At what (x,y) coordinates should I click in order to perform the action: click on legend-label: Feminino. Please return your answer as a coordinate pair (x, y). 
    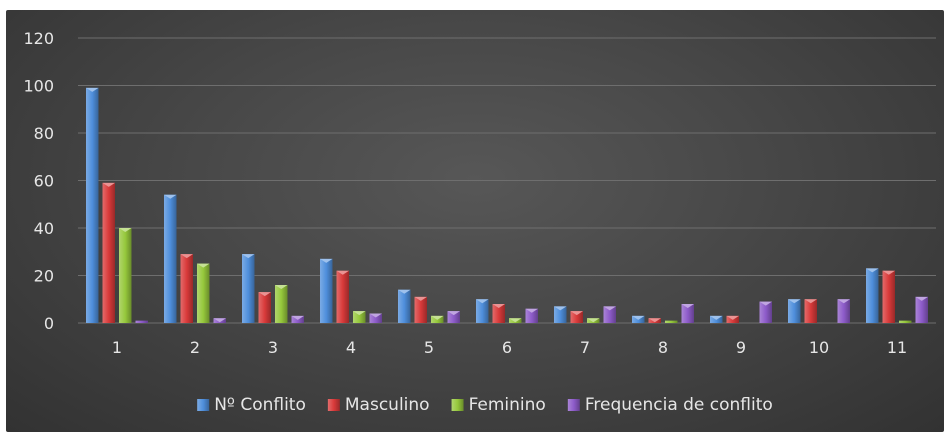
    Looking at the image, I should click on (507, 405).